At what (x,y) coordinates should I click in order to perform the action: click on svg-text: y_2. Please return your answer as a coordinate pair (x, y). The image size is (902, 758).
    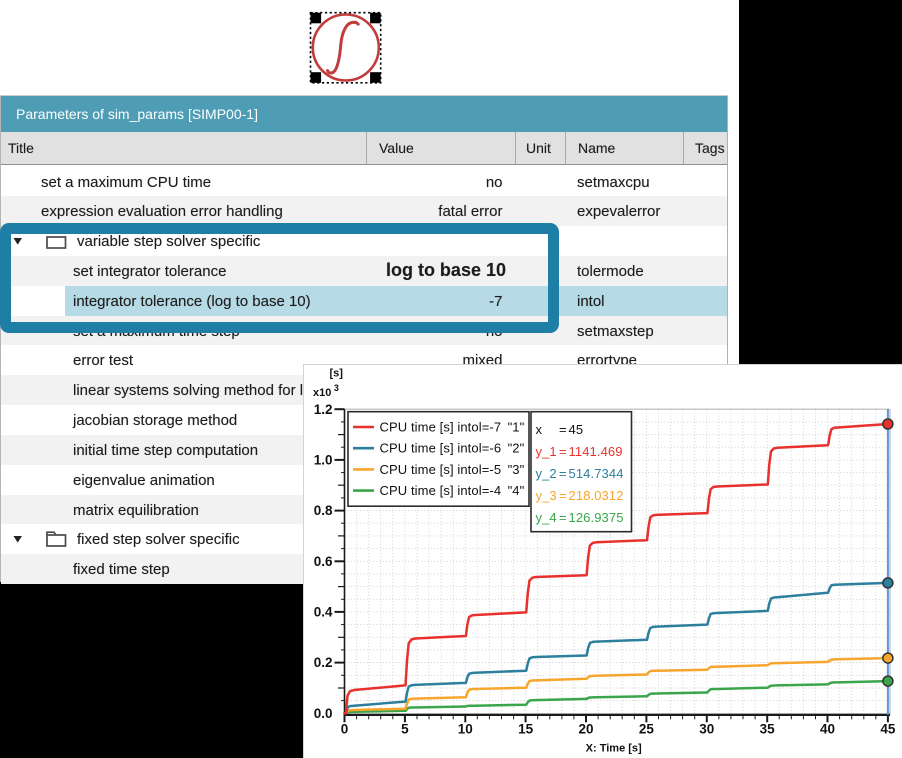
    Looking at the image, I should click on (546, 473).